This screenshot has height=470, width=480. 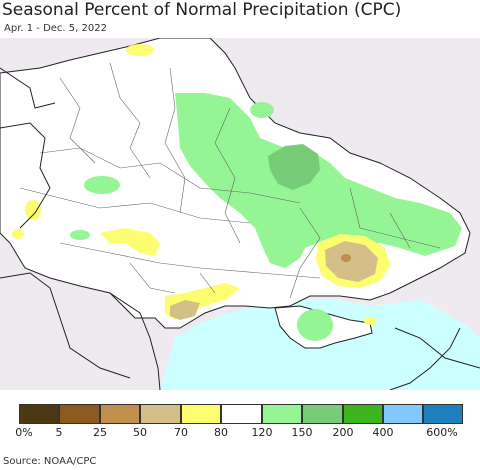 I want to click on legend-tick-0: 0%, so click(x=24, y=432).